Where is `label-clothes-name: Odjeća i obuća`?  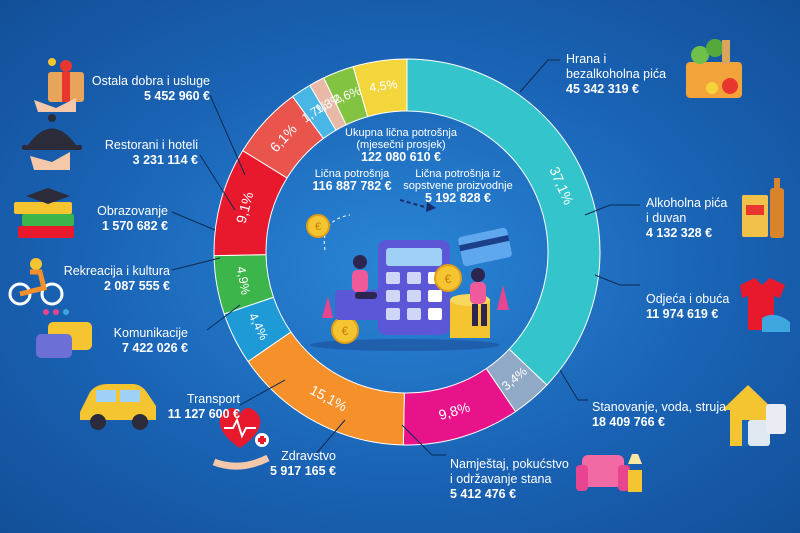 label-clothes-name: Odjeća i obuća is located at coordinates (688, 299).